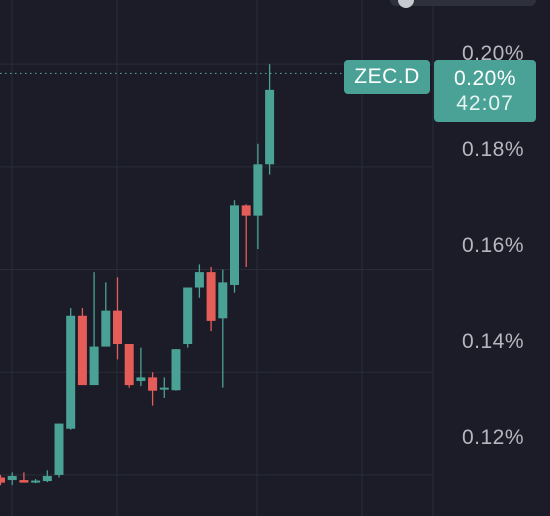 Image resolution: width=550 pixels, height=516 pixels. What do you see at coordinates (463, 4) in the screenshot?
I see `toolbar-pill` at bounding box center [463, 4].